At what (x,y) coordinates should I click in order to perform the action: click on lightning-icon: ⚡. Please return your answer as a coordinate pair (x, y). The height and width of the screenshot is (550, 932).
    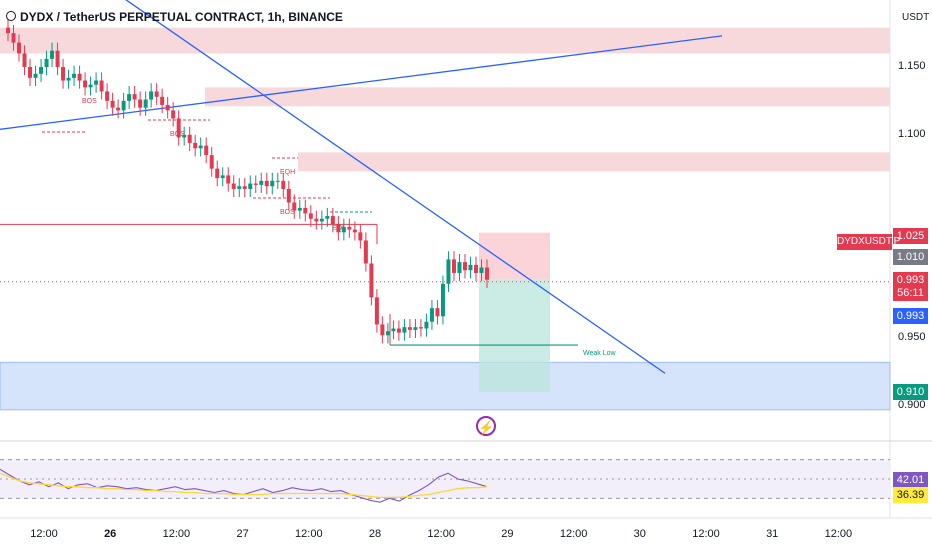
    Looking at the image, I should click on (486, 426).